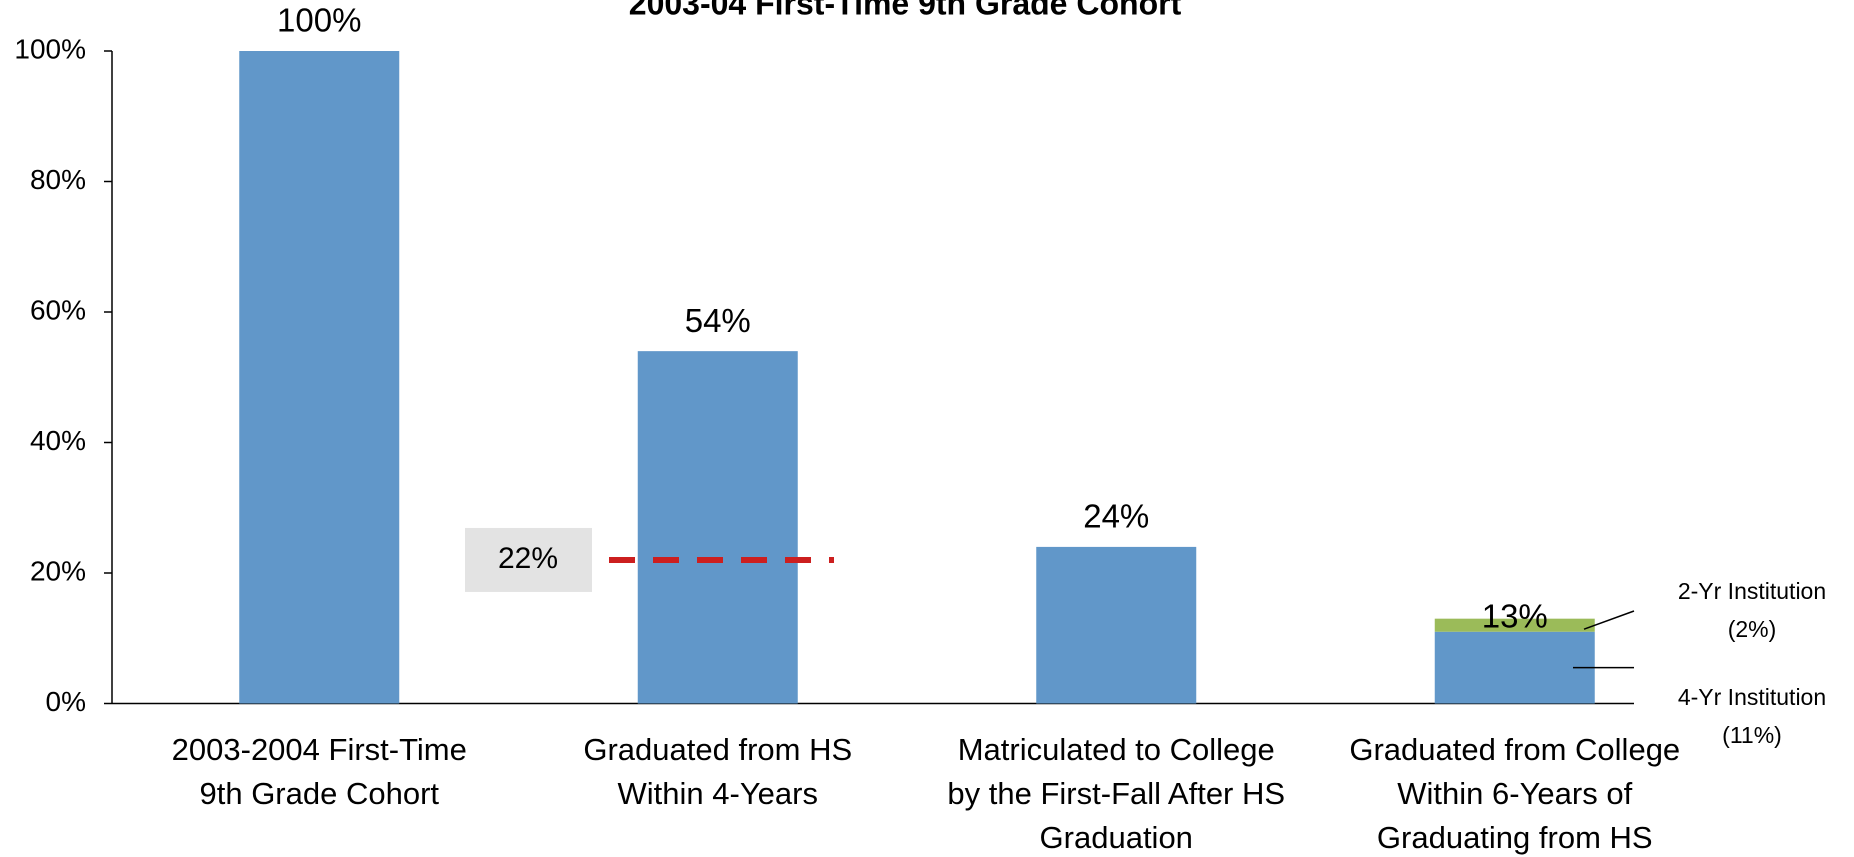 This screenshot has width=1854, height=857. I want to click on legend-share: (2%), so click(1752, 629).